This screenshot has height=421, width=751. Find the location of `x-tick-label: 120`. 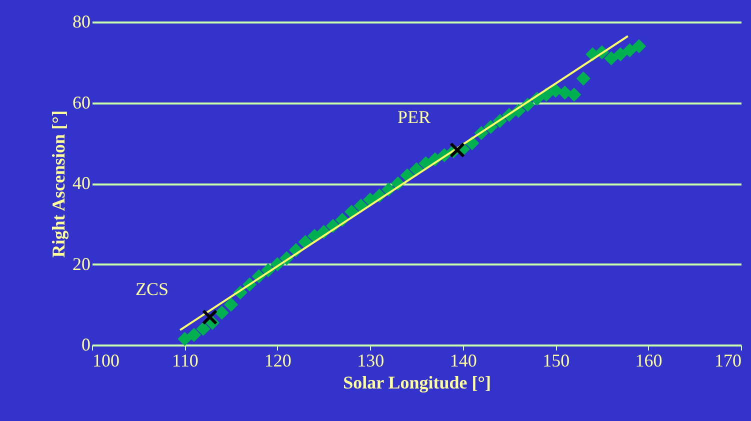

x-tick-label: 120 is located at coordinates (278, 360).